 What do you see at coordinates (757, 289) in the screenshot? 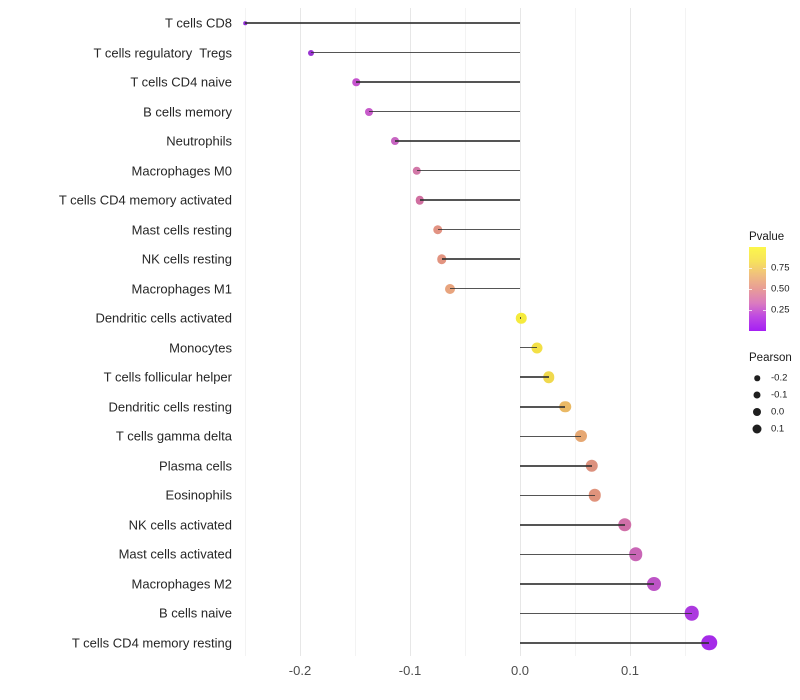
I see `pvalue-gradient-bar` at bounding box center [757, 289].